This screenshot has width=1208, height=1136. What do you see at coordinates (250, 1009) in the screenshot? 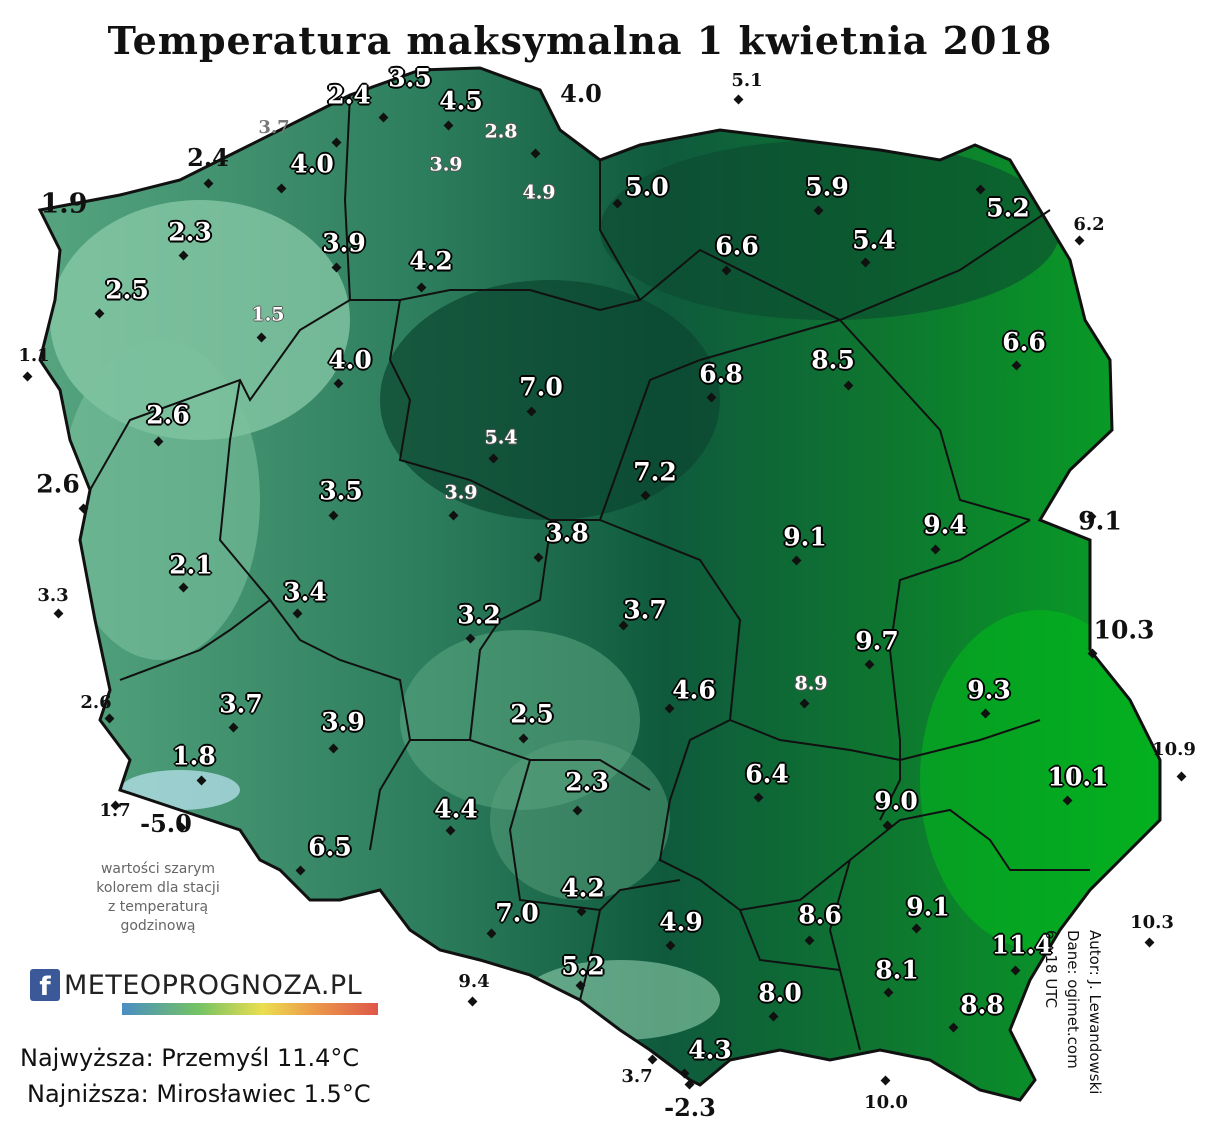
I see `logo-color-bar` at bounding box center [250, 1009].